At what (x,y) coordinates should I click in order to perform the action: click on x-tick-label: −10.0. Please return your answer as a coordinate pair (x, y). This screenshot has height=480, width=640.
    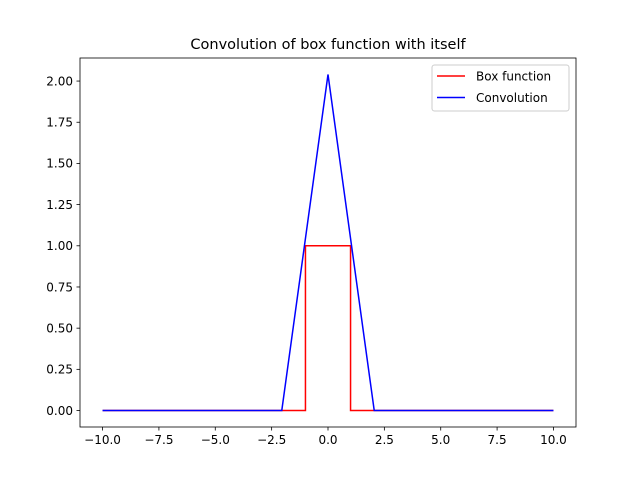
    Looking at the image, I should click on (102, 440).